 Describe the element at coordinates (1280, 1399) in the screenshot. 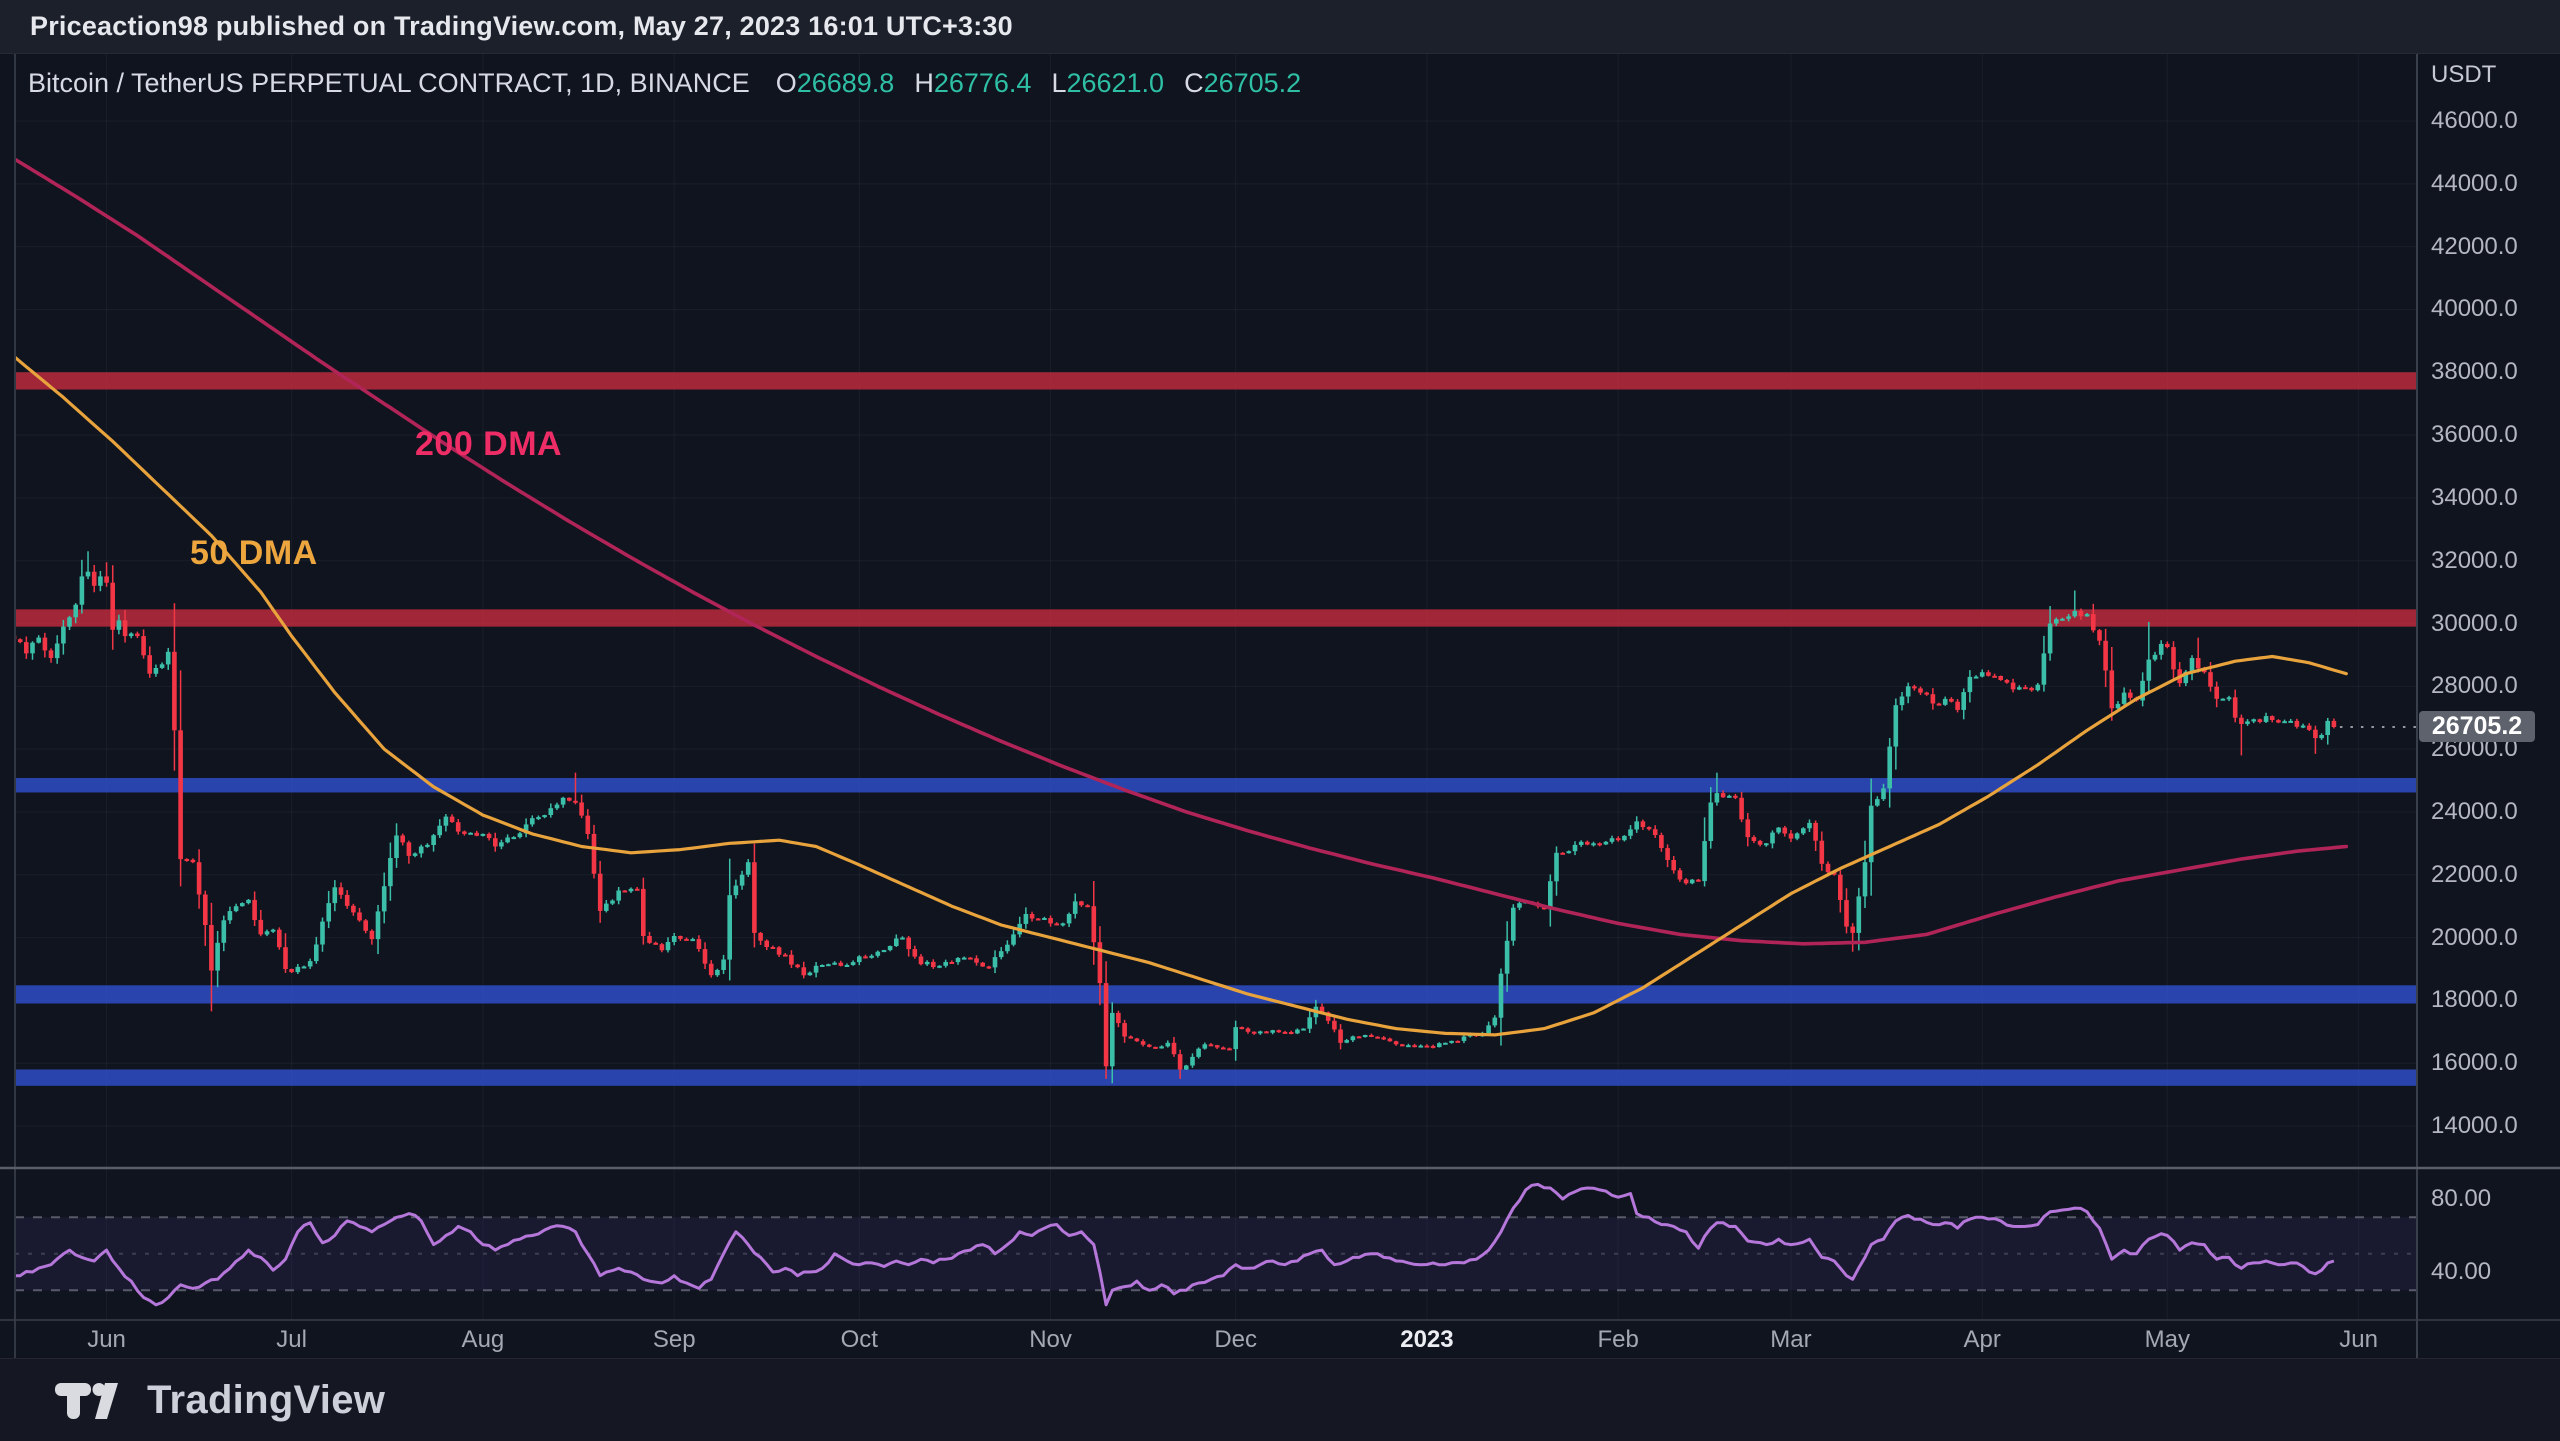

I see `footer-bar: TradingView` at that location.